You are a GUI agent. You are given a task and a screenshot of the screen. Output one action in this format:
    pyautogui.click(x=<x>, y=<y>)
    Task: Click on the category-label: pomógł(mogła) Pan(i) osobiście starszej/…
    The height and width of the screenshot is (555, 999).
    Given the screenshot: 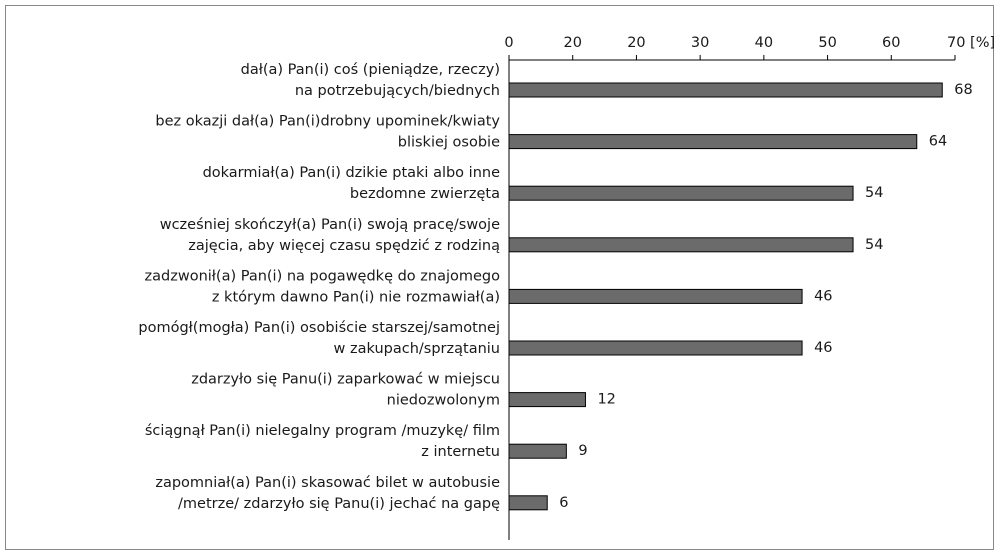 What is the action you would take?
    pyautogui.click(x=319, y=328)
    